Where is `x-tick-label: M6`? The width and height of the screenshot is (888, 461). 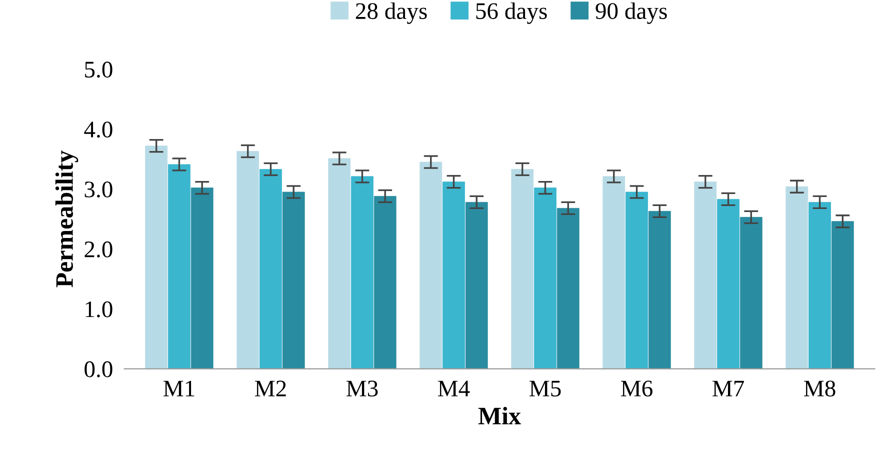 x-tick-label: M6 is located at coordinates (636, 388).